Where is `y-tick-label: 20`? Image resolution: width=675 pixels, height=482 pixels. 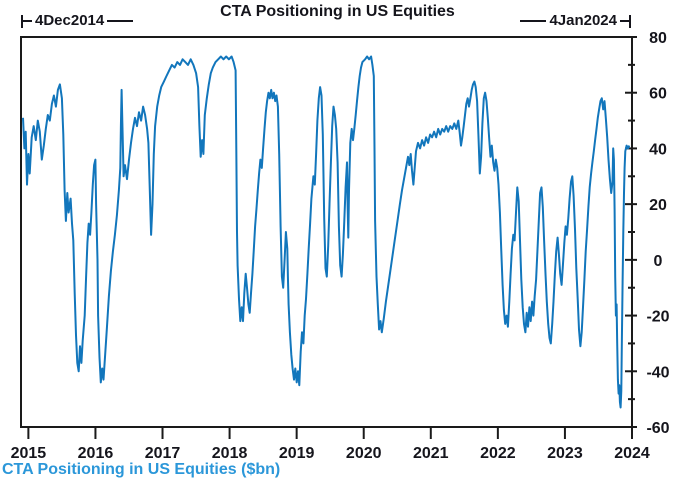 y-tick-label: 20 is located at coordinates (658, 205).